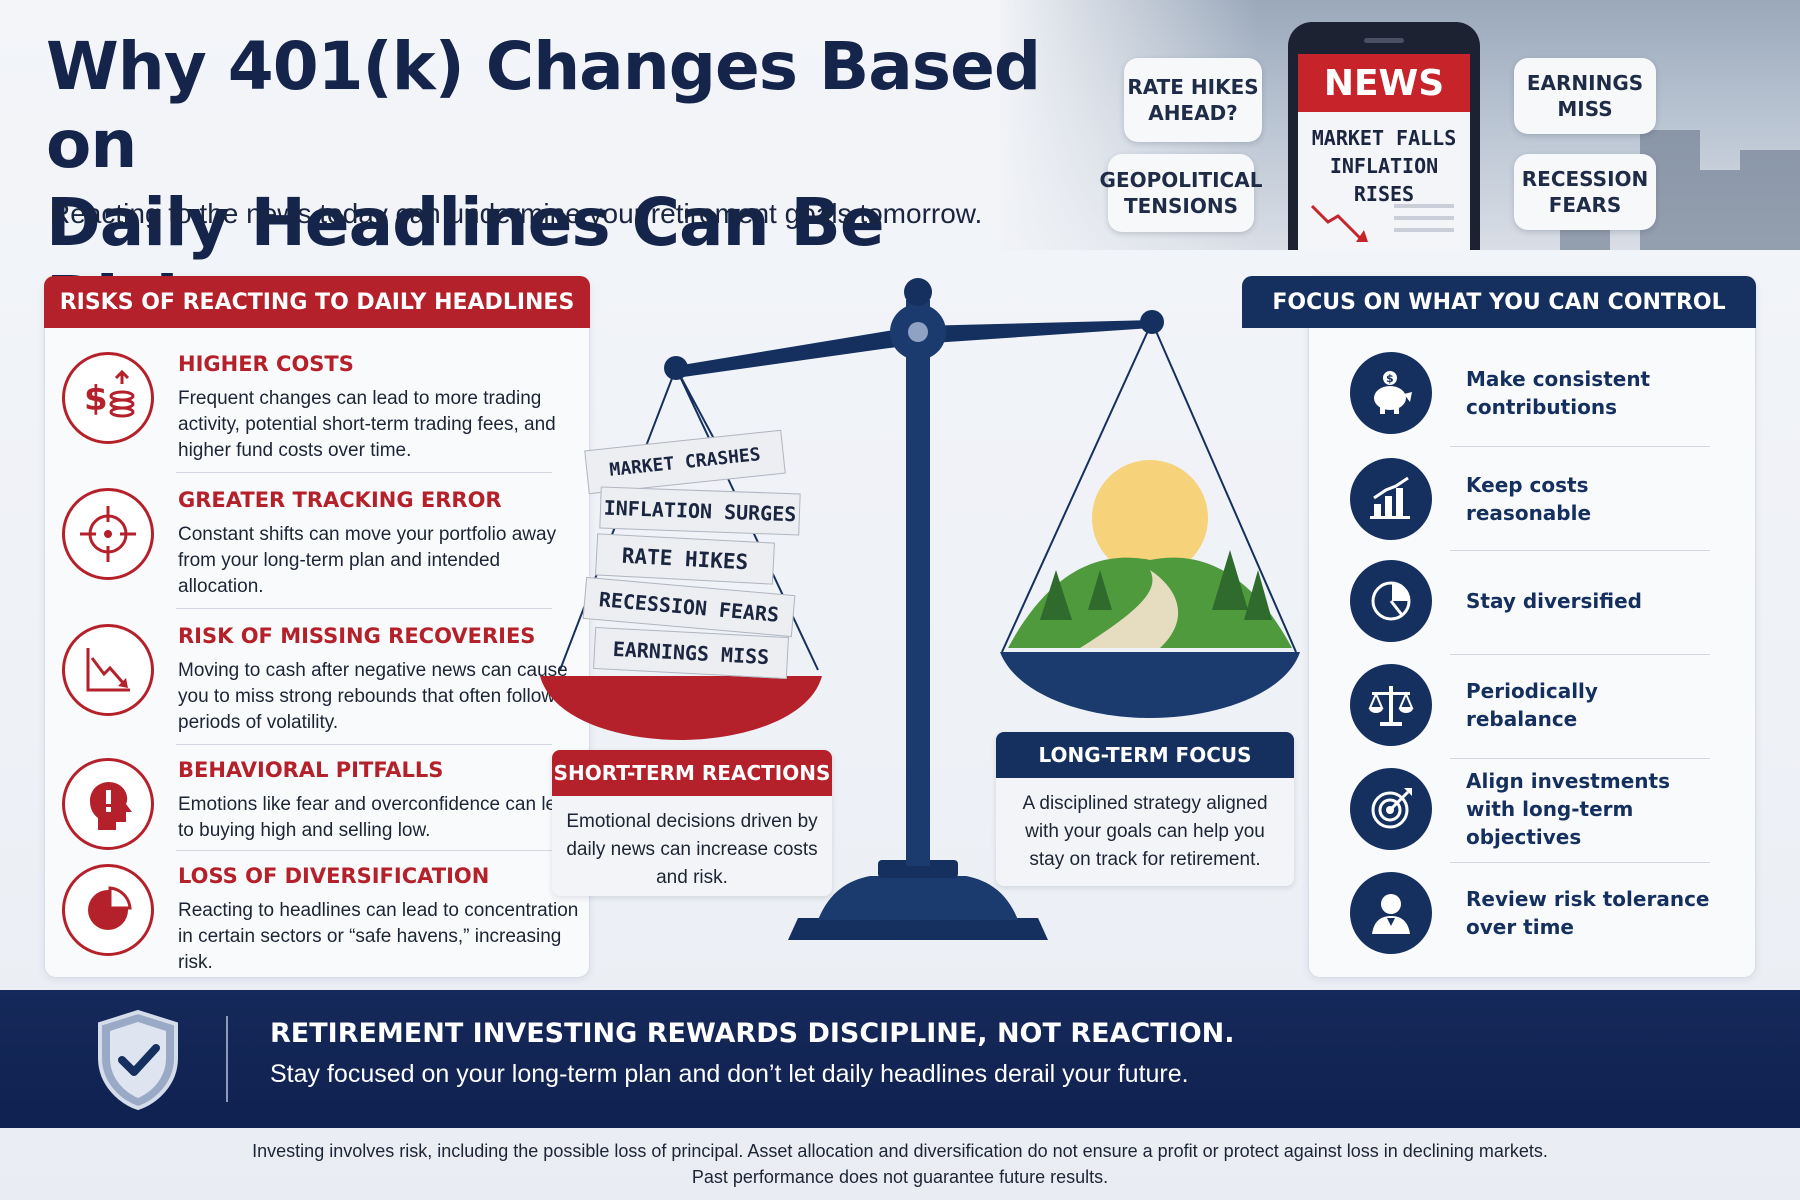 This screenshot has width=1800, height=1200. What do you see at coordinates (1382, 223) in the screenshot?
I see `falling-chart-icon` at bounding box center [1382, 223].